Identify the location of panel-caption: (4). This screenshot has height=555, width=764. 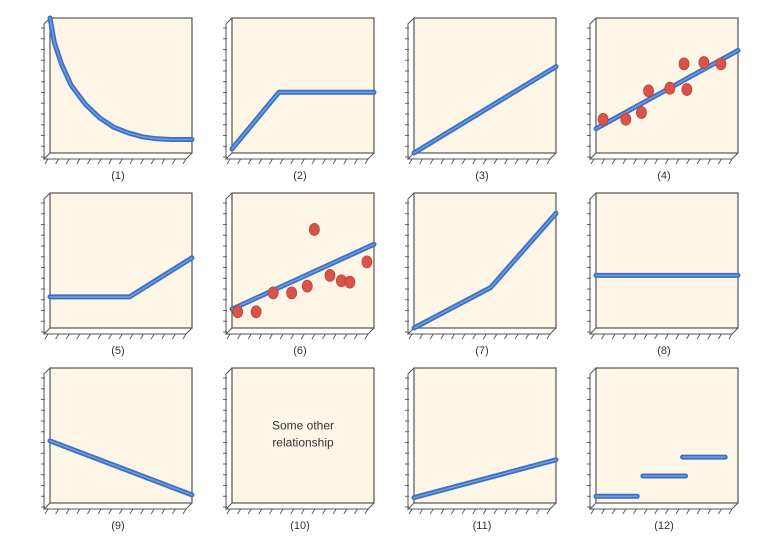
(663, 176).